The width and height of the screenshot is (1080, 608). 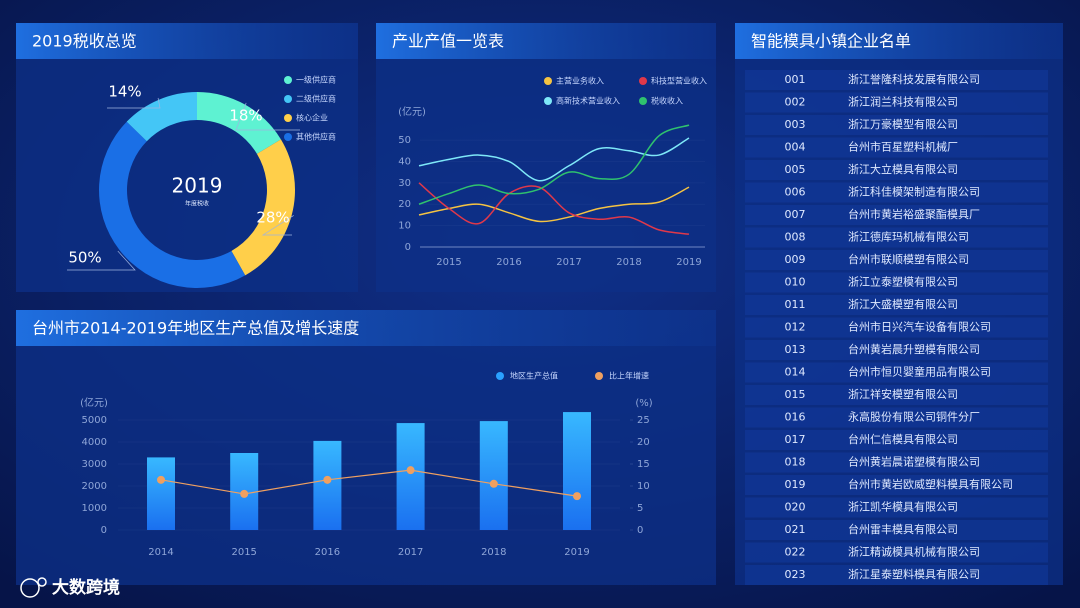 What do you see at coordinates (588, 101) in the screenshot?
I see `legend-label: 高新技术营业收入` at bounding box center [588, 101].